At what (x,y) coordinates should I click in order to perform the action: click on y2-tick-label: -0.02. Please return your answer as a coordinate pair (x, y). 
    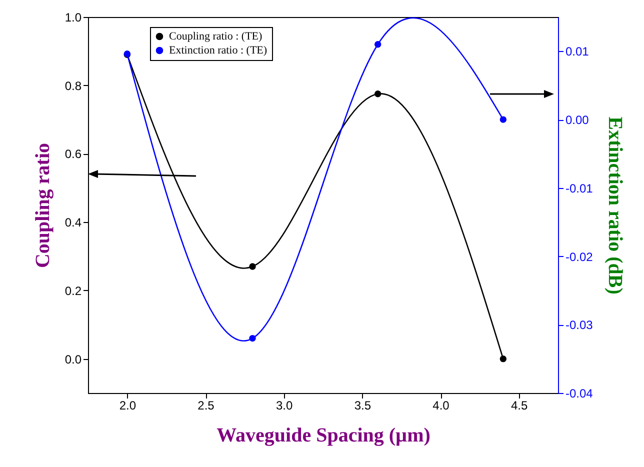
    Looking at the image, I should click on (580, 257).